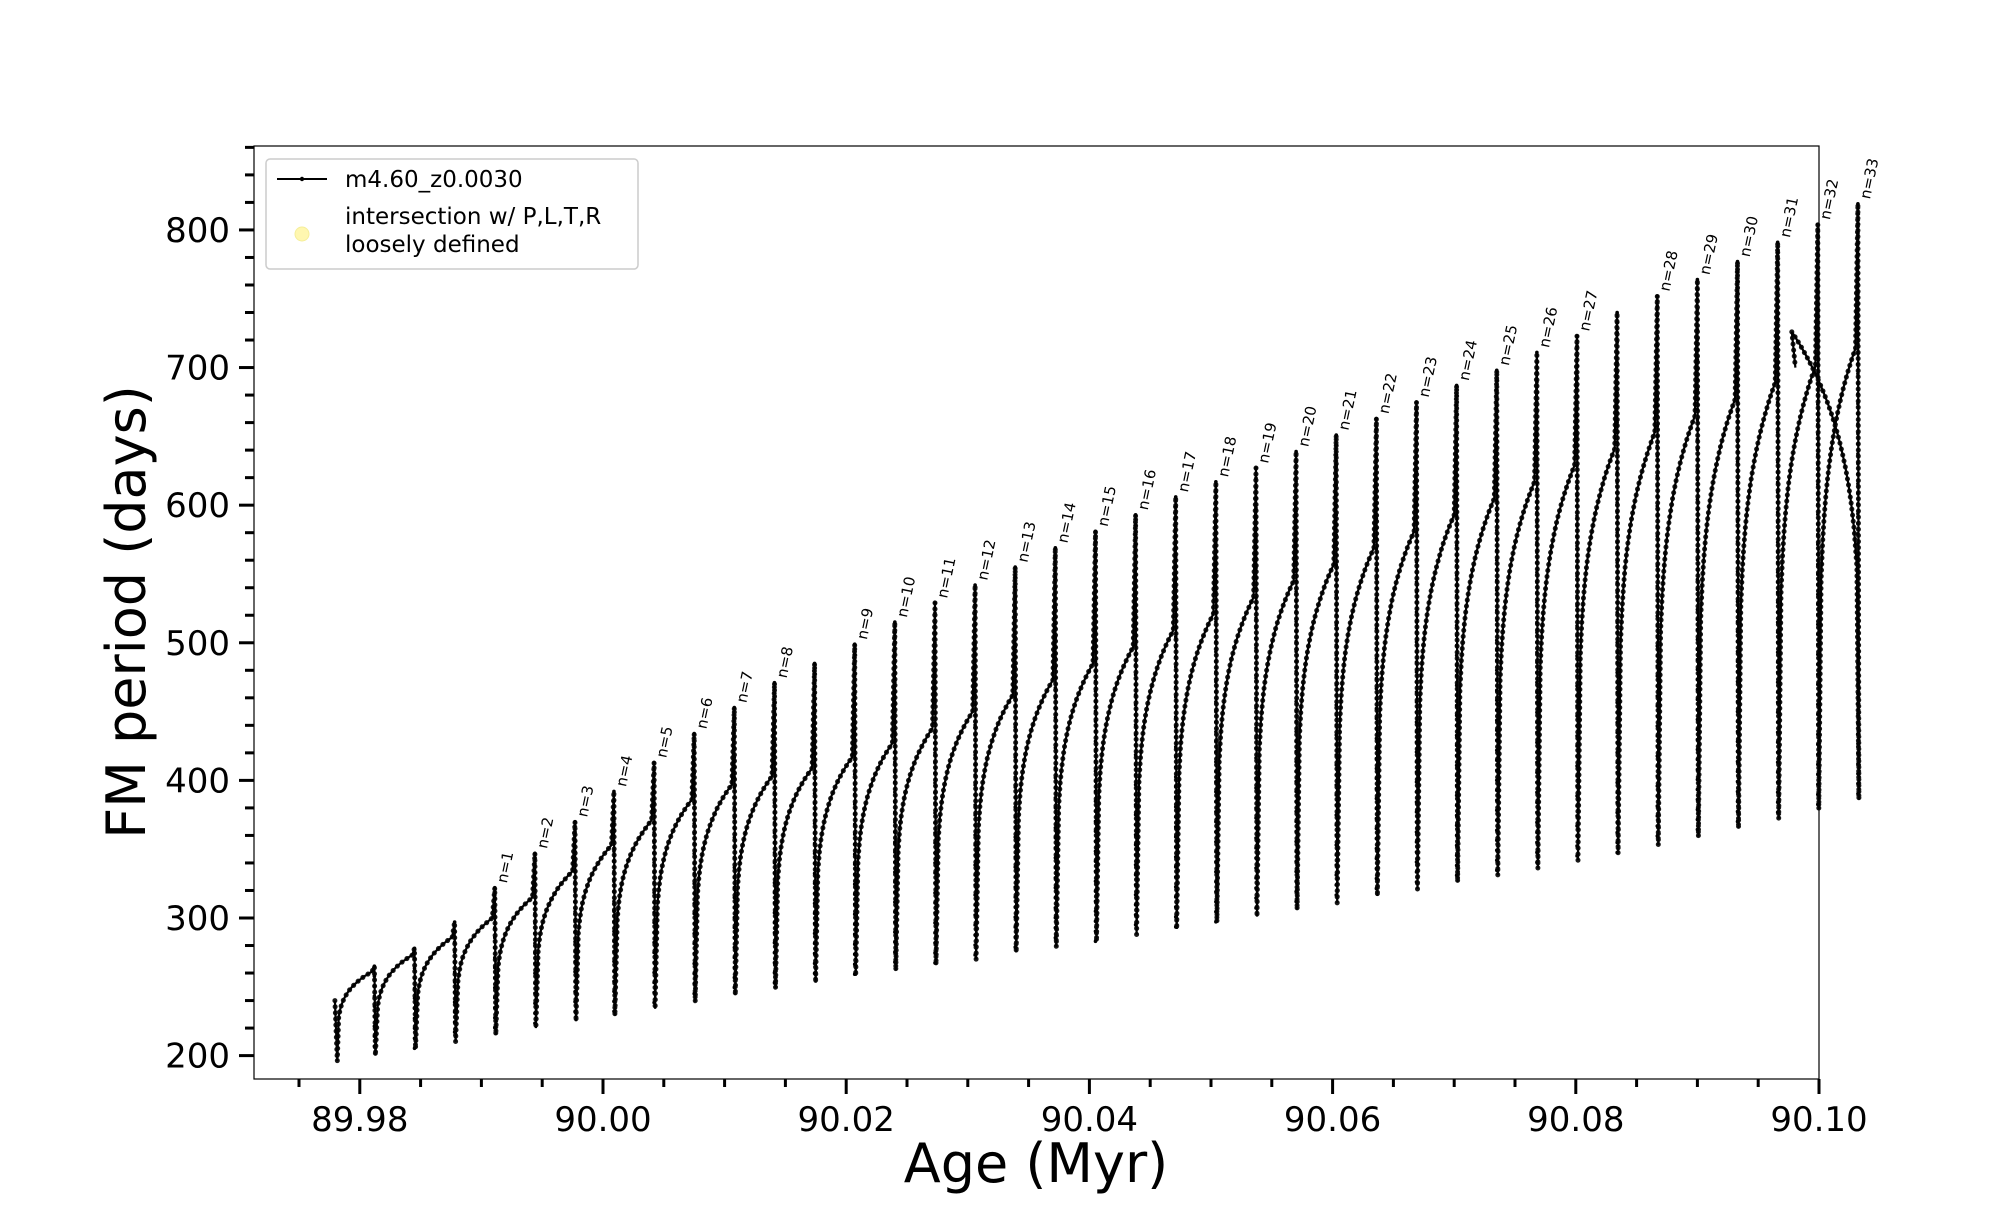 The image size is (2000, 1205). Describe the element at coordinates (906, 597) in the screenshot. I see `pulse-label: n=10` at that location.